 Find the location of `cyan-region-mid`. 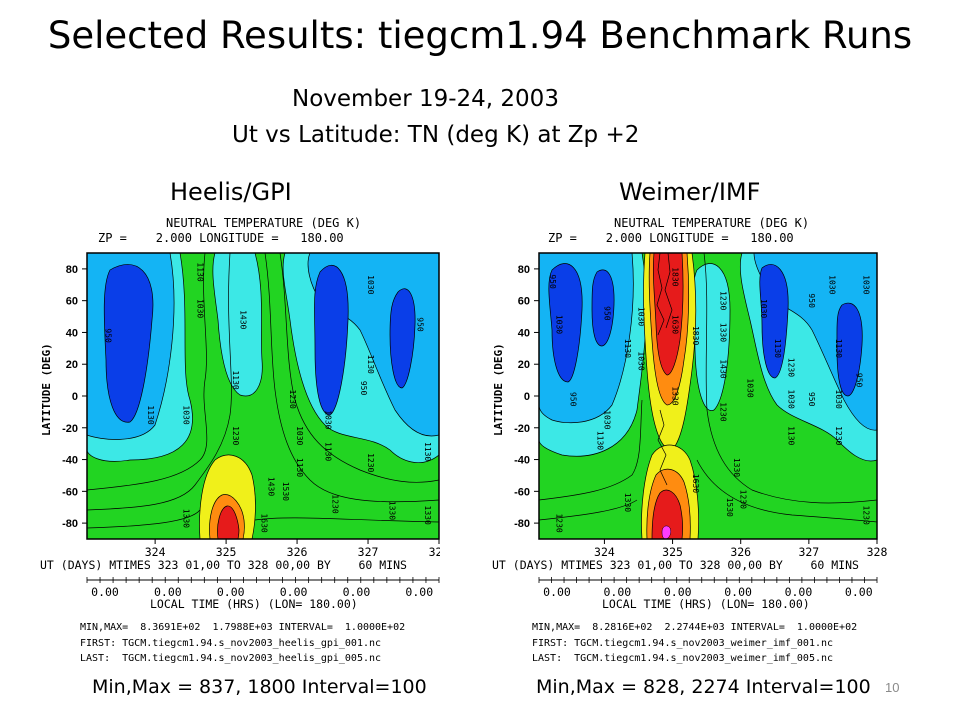

cyan-region-mid is located at coordinates (237, 325).